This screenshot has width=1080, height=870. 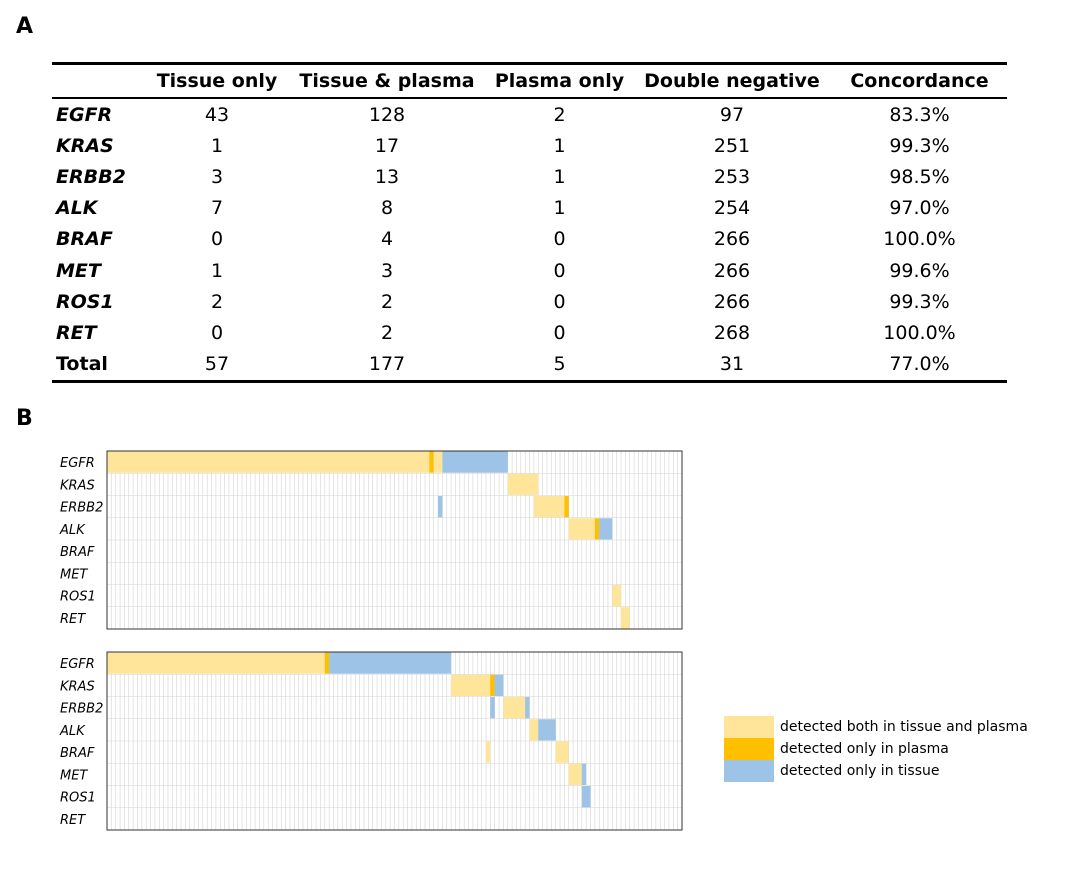 What do you see at coordinates (529, 239) in the screenshot?
I see `table-row: BRAF 0 4 0 266 100.0%` at bounding box center [529, 239].